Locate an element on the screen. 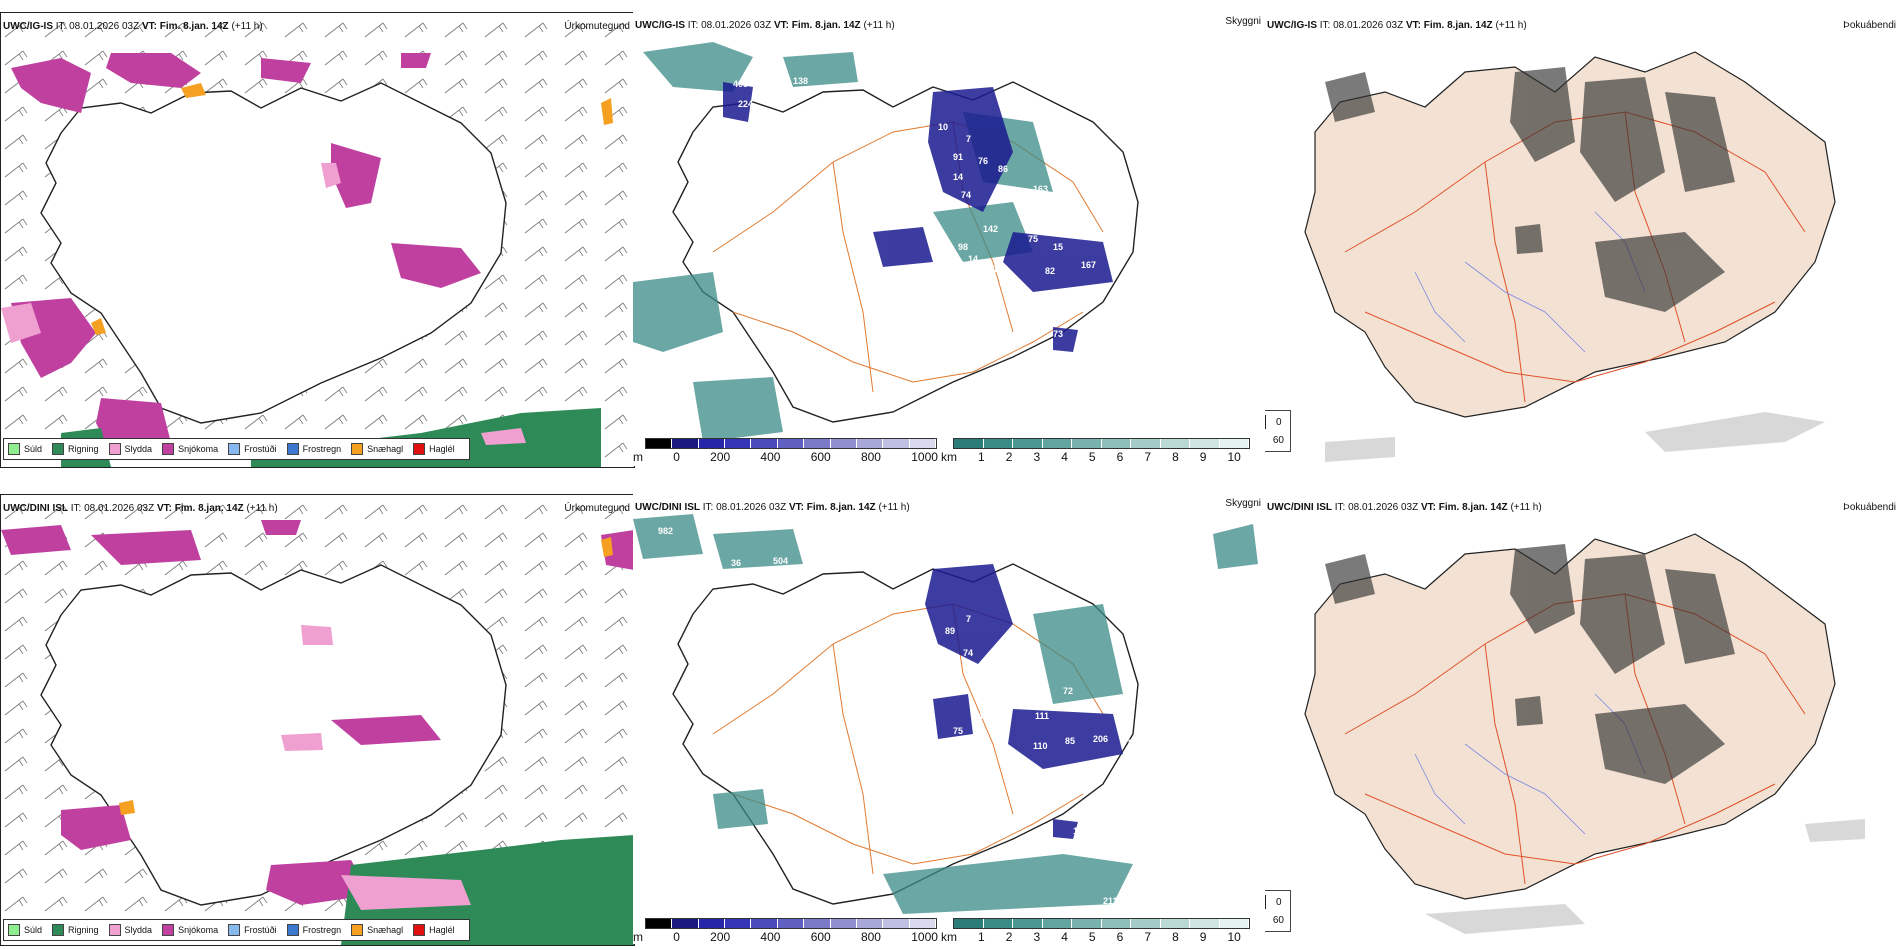 This screenshot has width=1900, height=950. legend-label: Snjókoma is located at coordinates (198, 449).